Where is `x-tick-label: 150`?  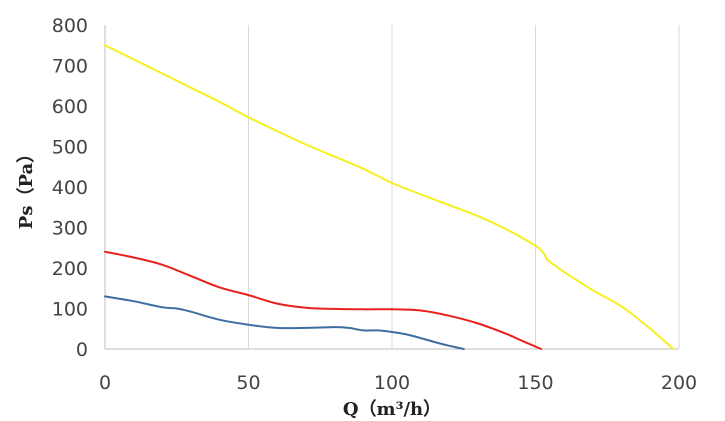
x-tick-label: 150 is located at coordinates (535, 383).